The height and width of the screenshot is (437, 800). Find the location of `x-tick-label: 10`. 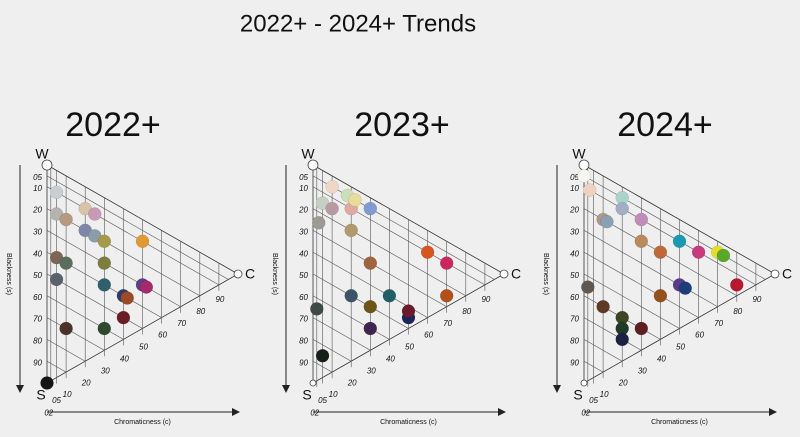

x-tick-label: 10 is located at coordinates (333, 394).